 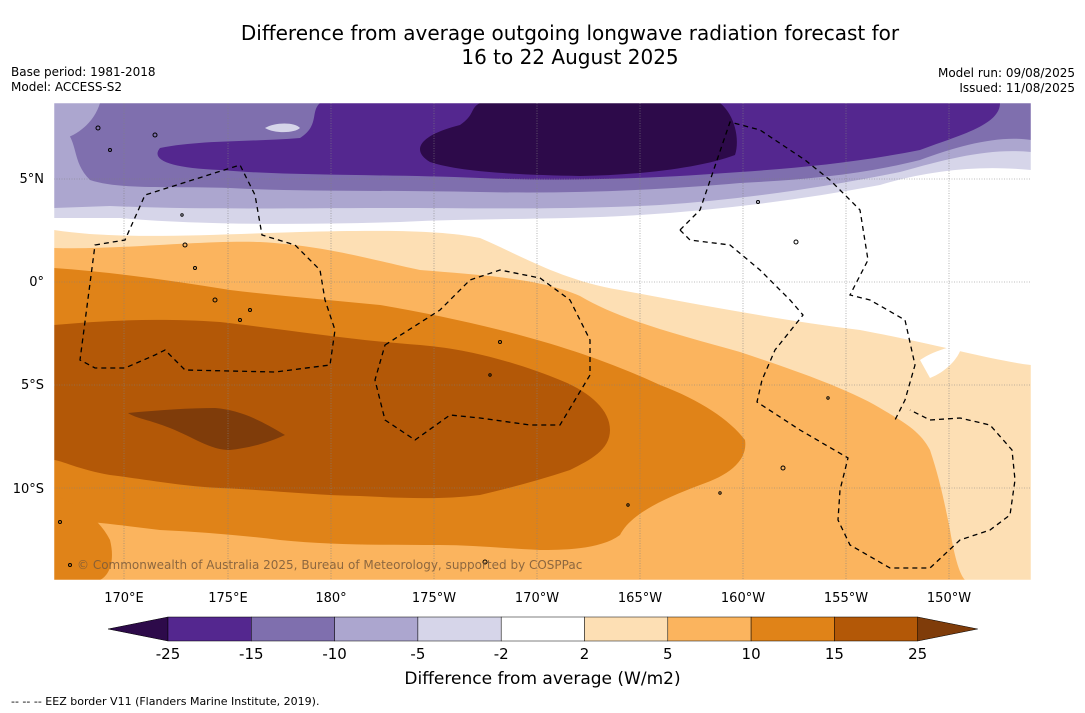 What do you see at coordinates (542, 679) in the screenshot?
I see `colorbar-label: Difference from average (W/m2)` at bounding box center [542, 679].